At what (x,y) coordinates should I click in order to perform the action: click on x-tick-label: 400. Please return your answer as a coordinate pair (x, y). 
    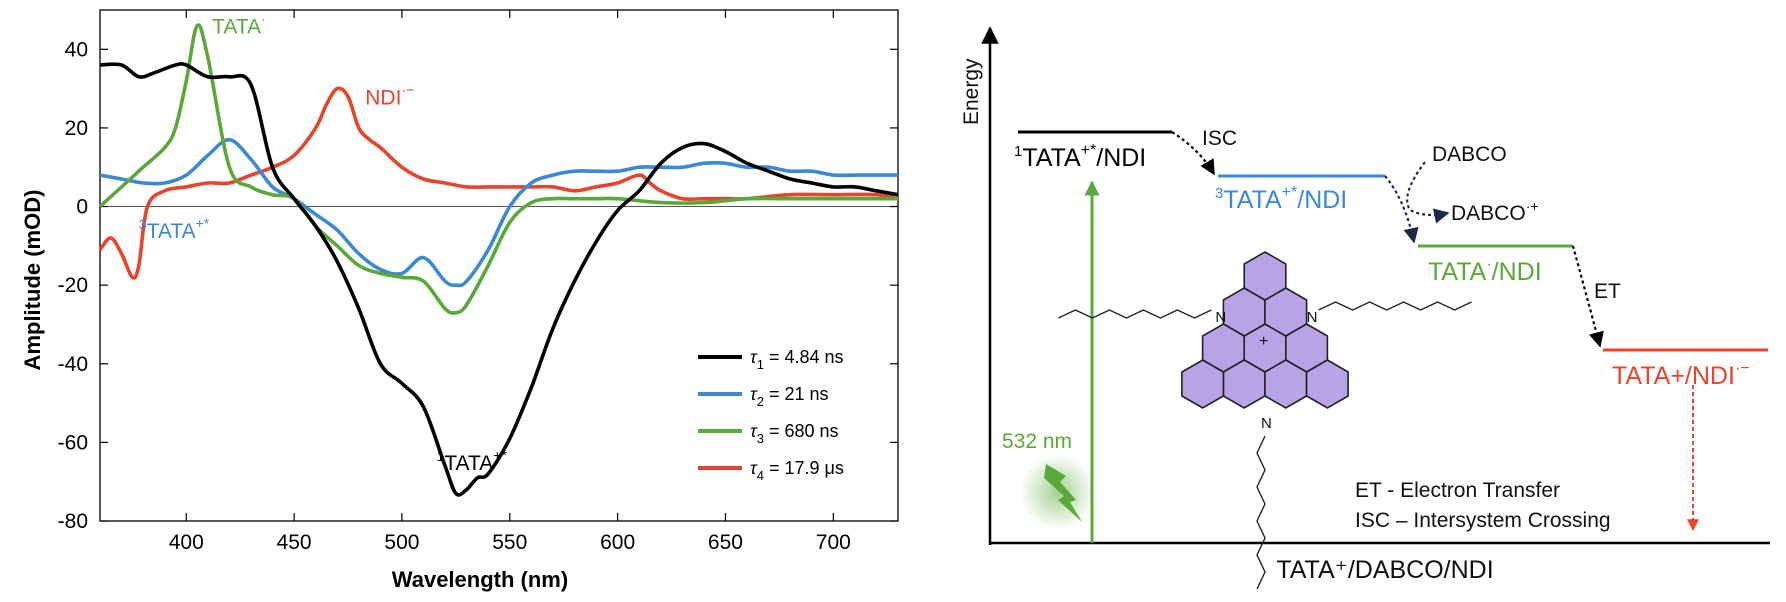
    Looking at the image, I should click on (186, 542).